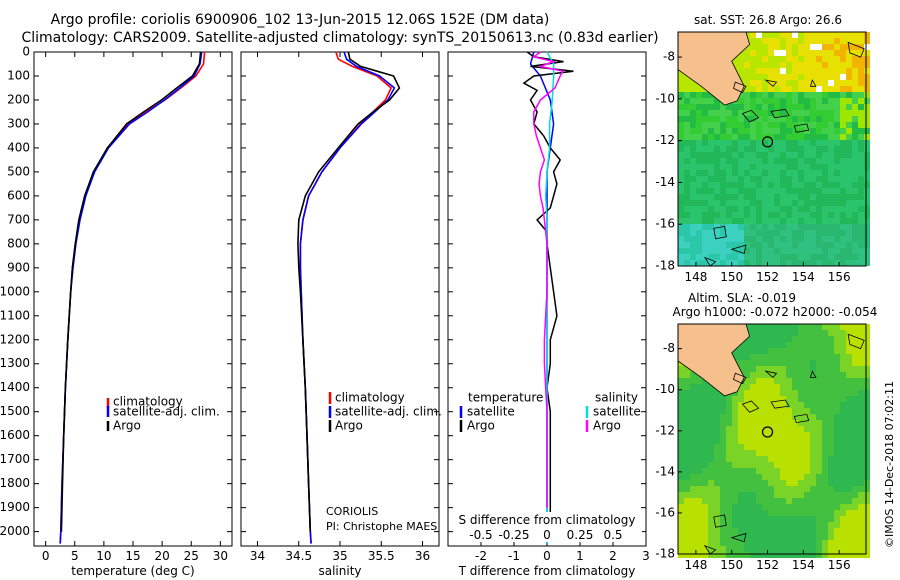  Describe the element at coordinates (607, 426) in the screenshot. I see `legend-label: Argo` at that location.